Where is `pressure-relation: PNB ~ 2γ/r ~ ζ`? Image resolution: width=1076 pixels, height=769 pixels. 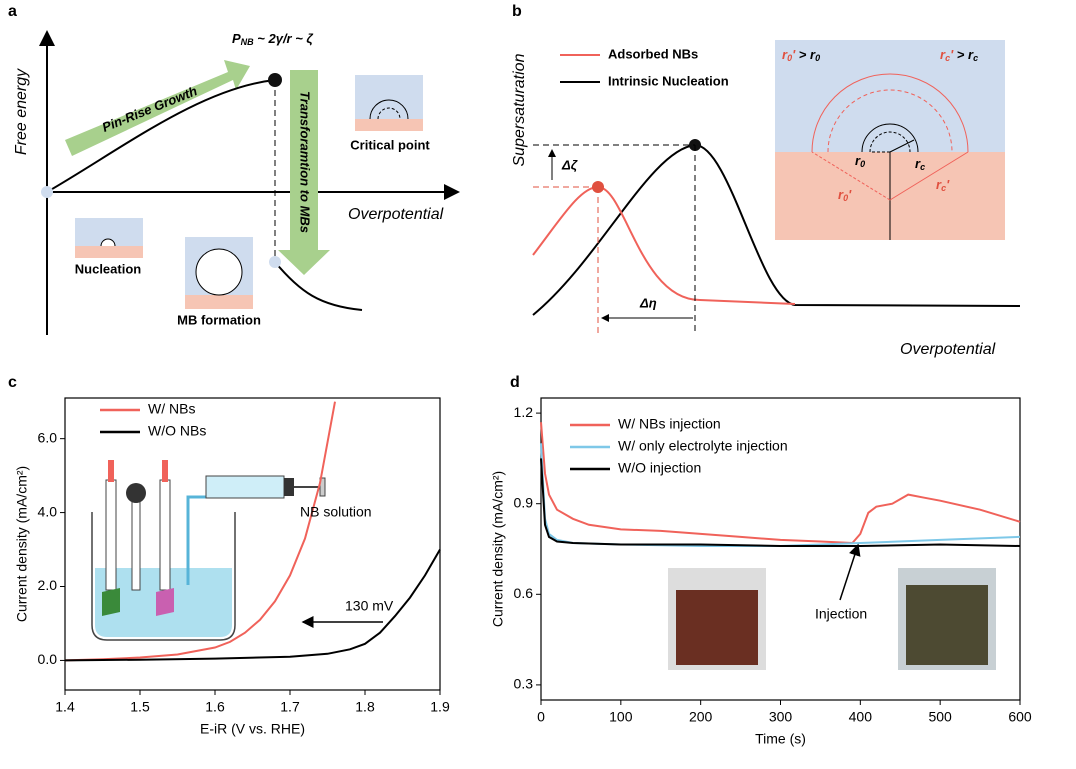
pressure-relation: PNB ~ 2γ/r ~ ζ is located at coordinates (272, 39).